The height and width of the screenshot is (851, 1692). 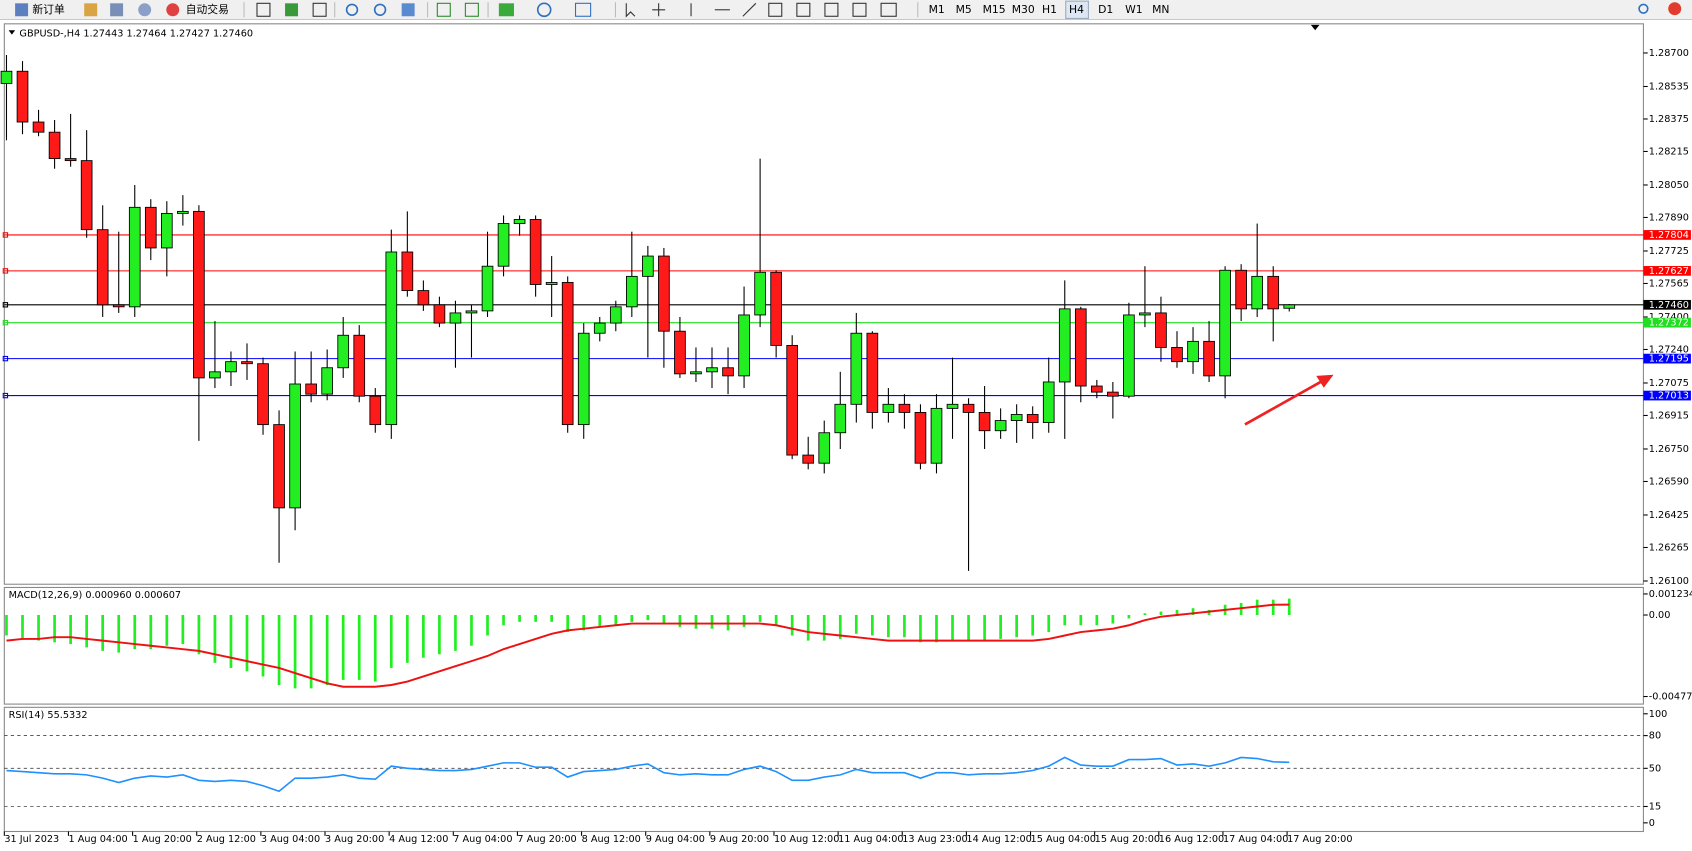 I want to click on icon-zoom-out, so click(x=380, y=9).